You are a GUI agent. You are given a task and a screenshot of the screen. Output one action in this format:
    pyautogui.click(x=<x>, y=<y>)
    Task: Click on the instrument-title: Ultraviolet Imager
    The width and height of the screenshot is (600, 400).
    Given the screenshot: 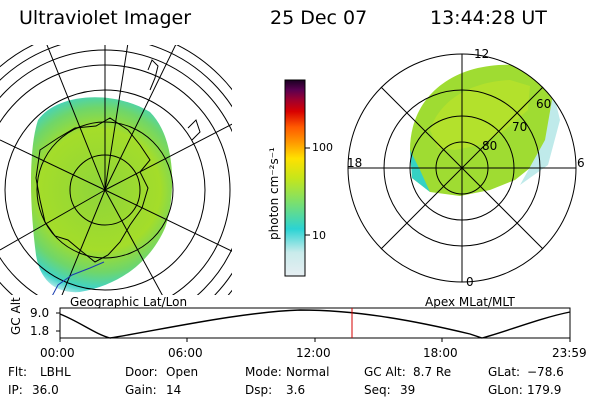 What is the action you would take?
    pyautogui.click(x=105, y=18)
    